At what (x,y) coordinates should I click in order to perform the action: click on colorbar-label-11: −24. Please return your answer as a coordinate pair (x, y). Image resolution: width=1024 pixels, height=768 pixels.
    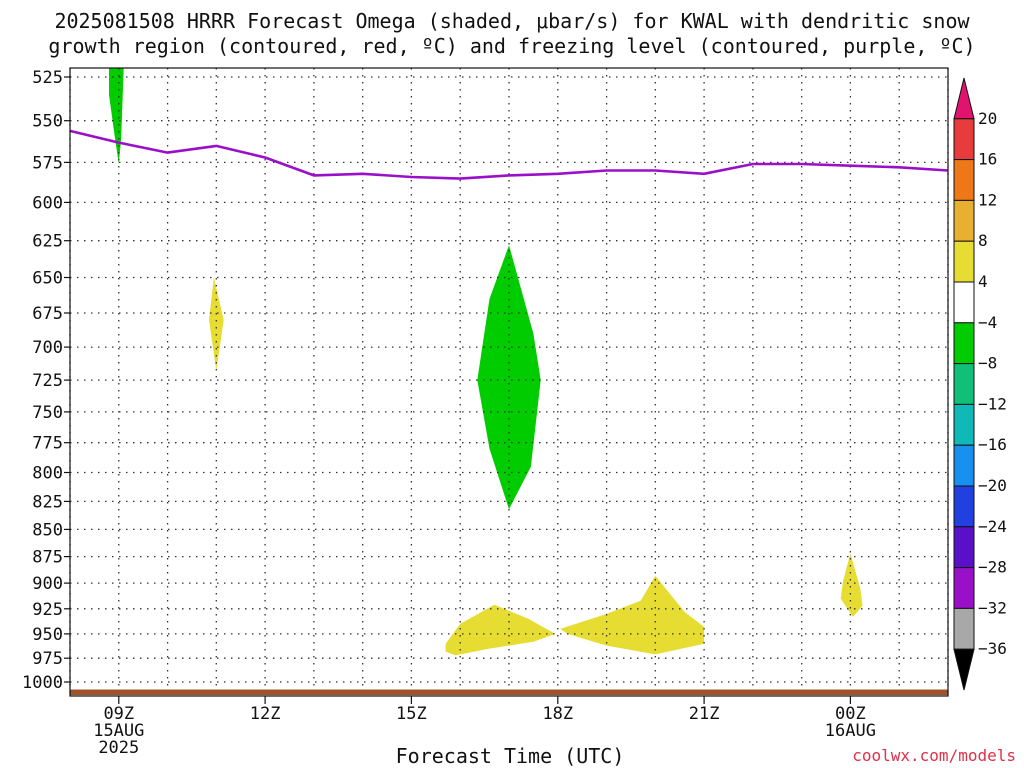
    Looking at the image, I should click on (992, 526).